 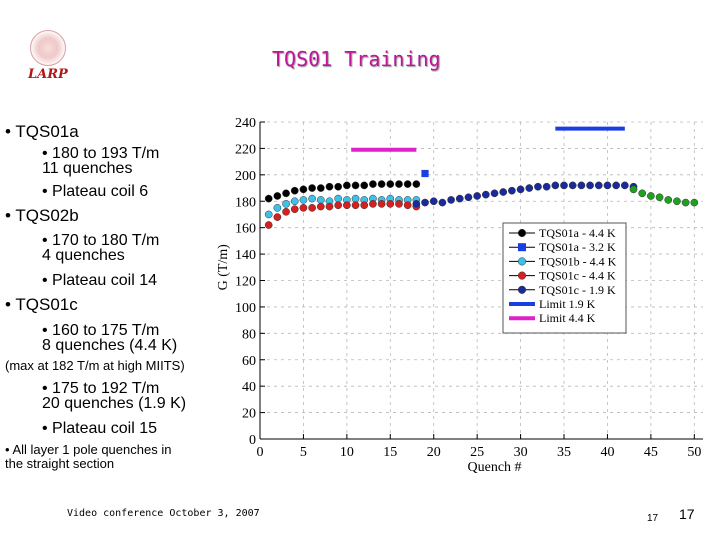 I want to click on note-max-miits: (max at 182 T/m at high MIITS), so click(x=95, y=365).